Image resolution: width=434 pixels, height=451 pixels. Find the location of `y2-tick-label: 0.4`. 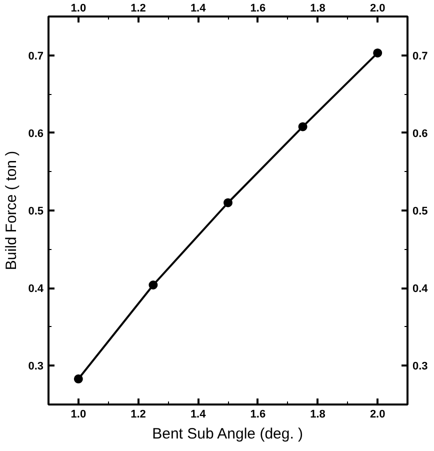

y2-tick-label: 0.4 is located at coordinates (420, 289).